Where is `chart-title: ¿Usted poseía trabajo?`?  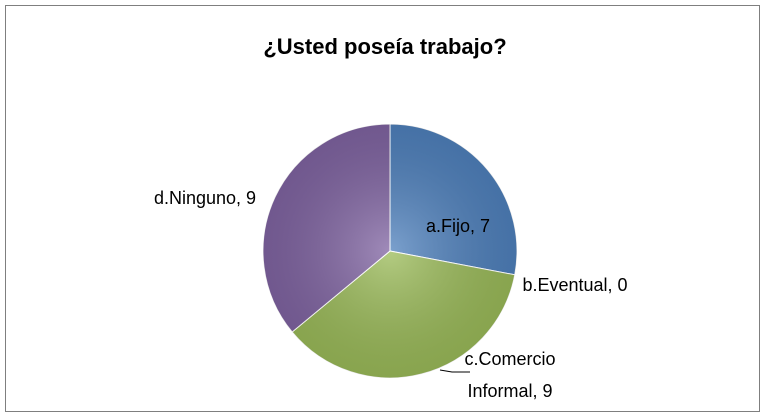 chart-title: ¿Usted poseía trabajo? is located at coordinates (384, 46).